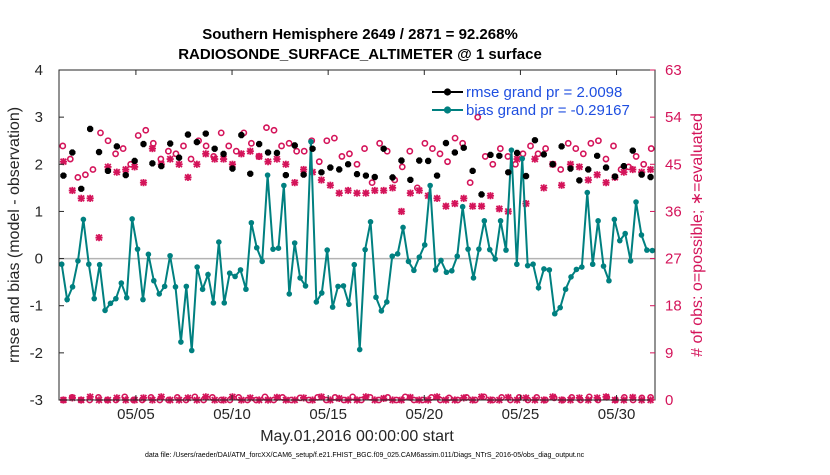  Describe the element at coordinates (328, 414) in the screenshot. I see `x-tick-label: 05/15` at that location.